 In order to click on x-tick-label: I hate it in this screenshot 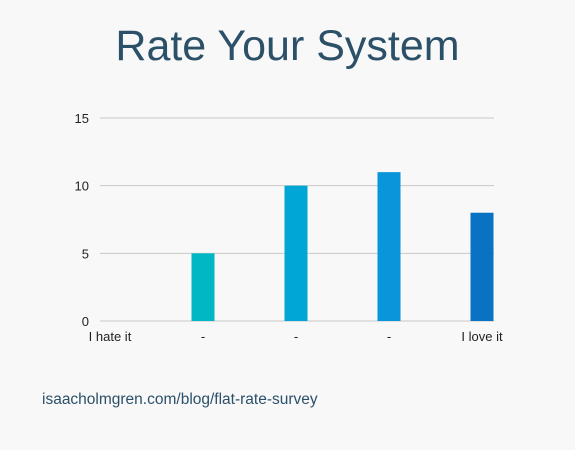, I will do `click(110, 336)`.